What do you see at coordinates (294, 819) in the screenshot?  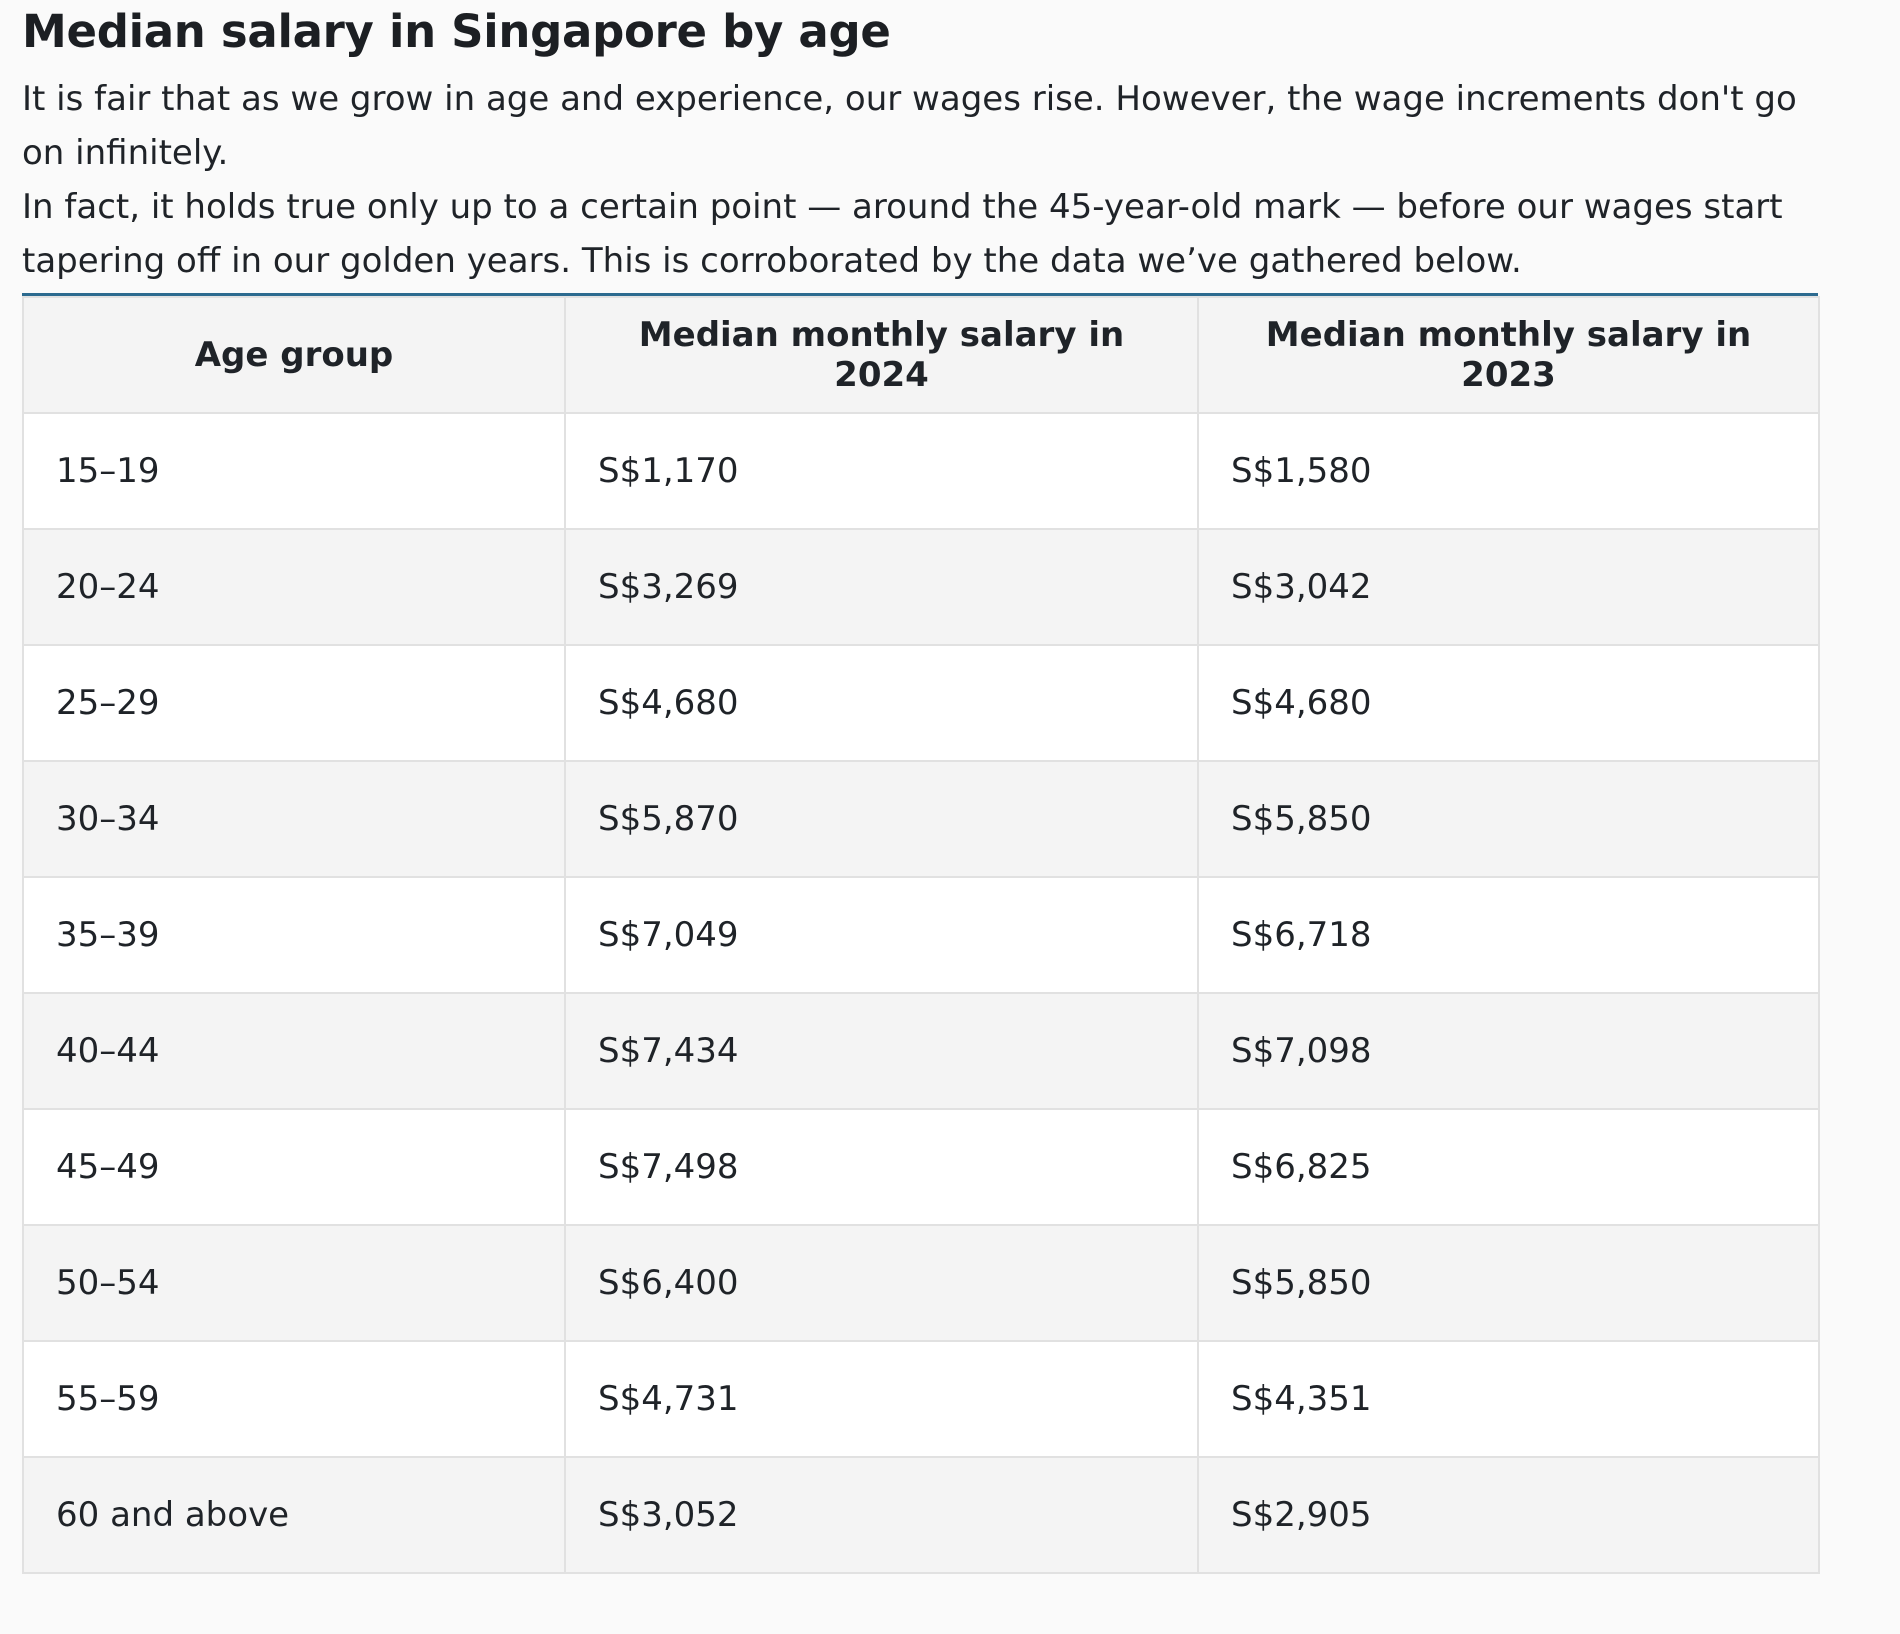 I see `age-group-cell: 30–34` at bounding box center [294, 819].